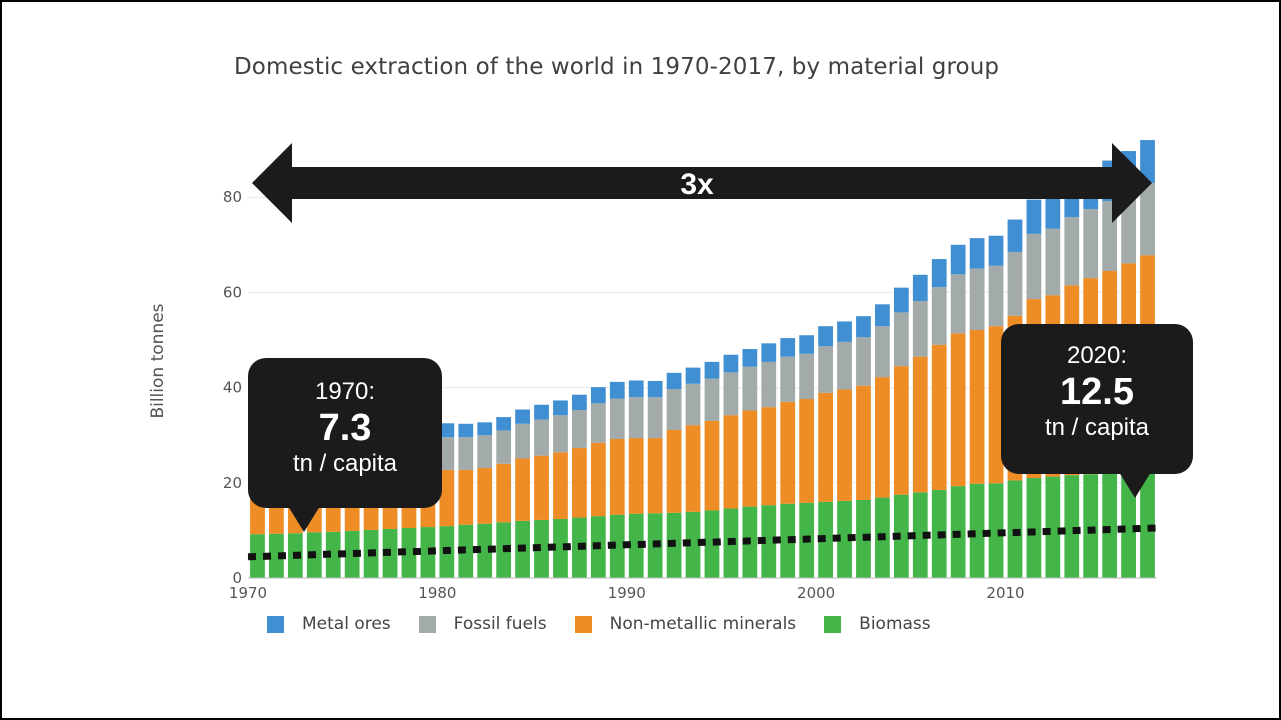 The width and height of the screenshot is (1281, 720). I want to click on bar-non-metallic-minerals-1993, so click(693, 468).